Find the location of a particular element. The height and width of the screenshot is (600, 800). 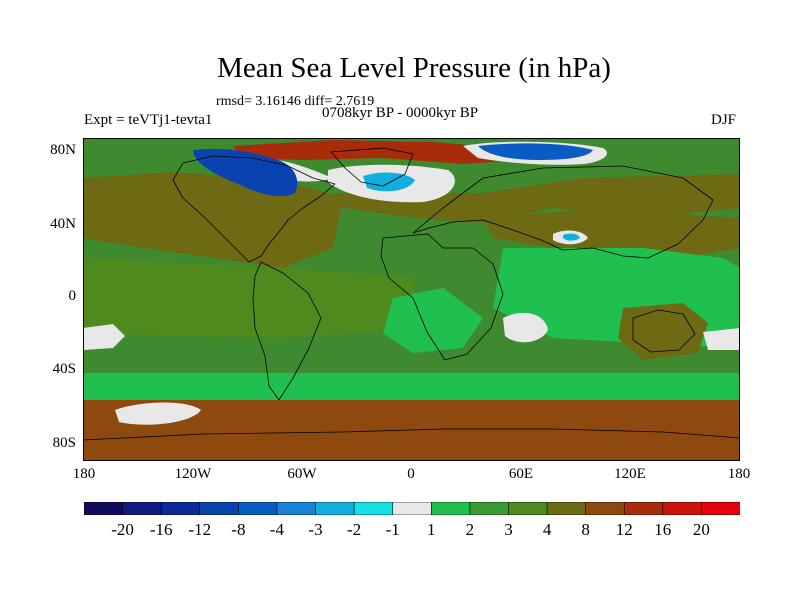

east-pacific-near-zero is located at coordinates (721, 339).